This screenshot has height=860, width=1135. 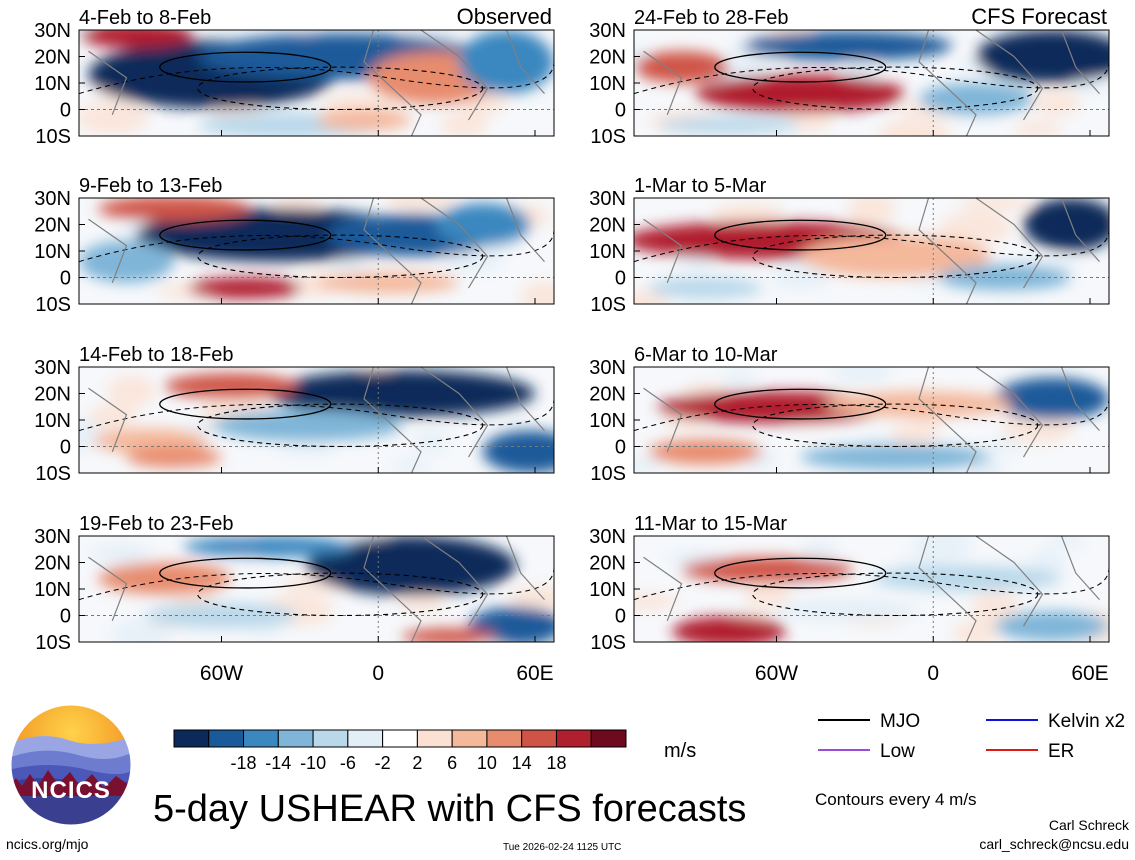 I want to click on ncics-logo: NCICS, so click(x=71, y=765).